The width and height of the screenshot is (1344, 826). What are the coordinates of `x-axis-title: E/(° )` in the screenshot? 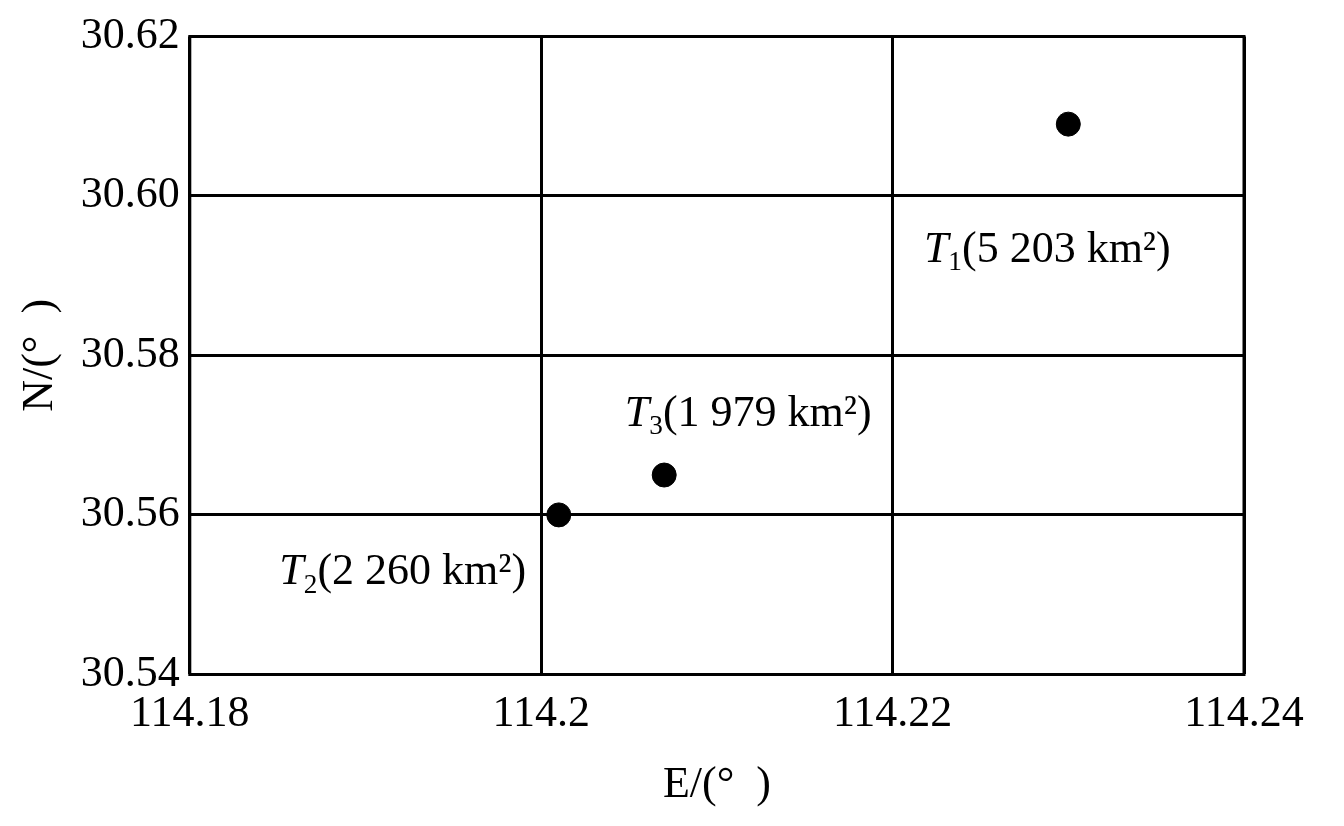 It's located at (716, 783).